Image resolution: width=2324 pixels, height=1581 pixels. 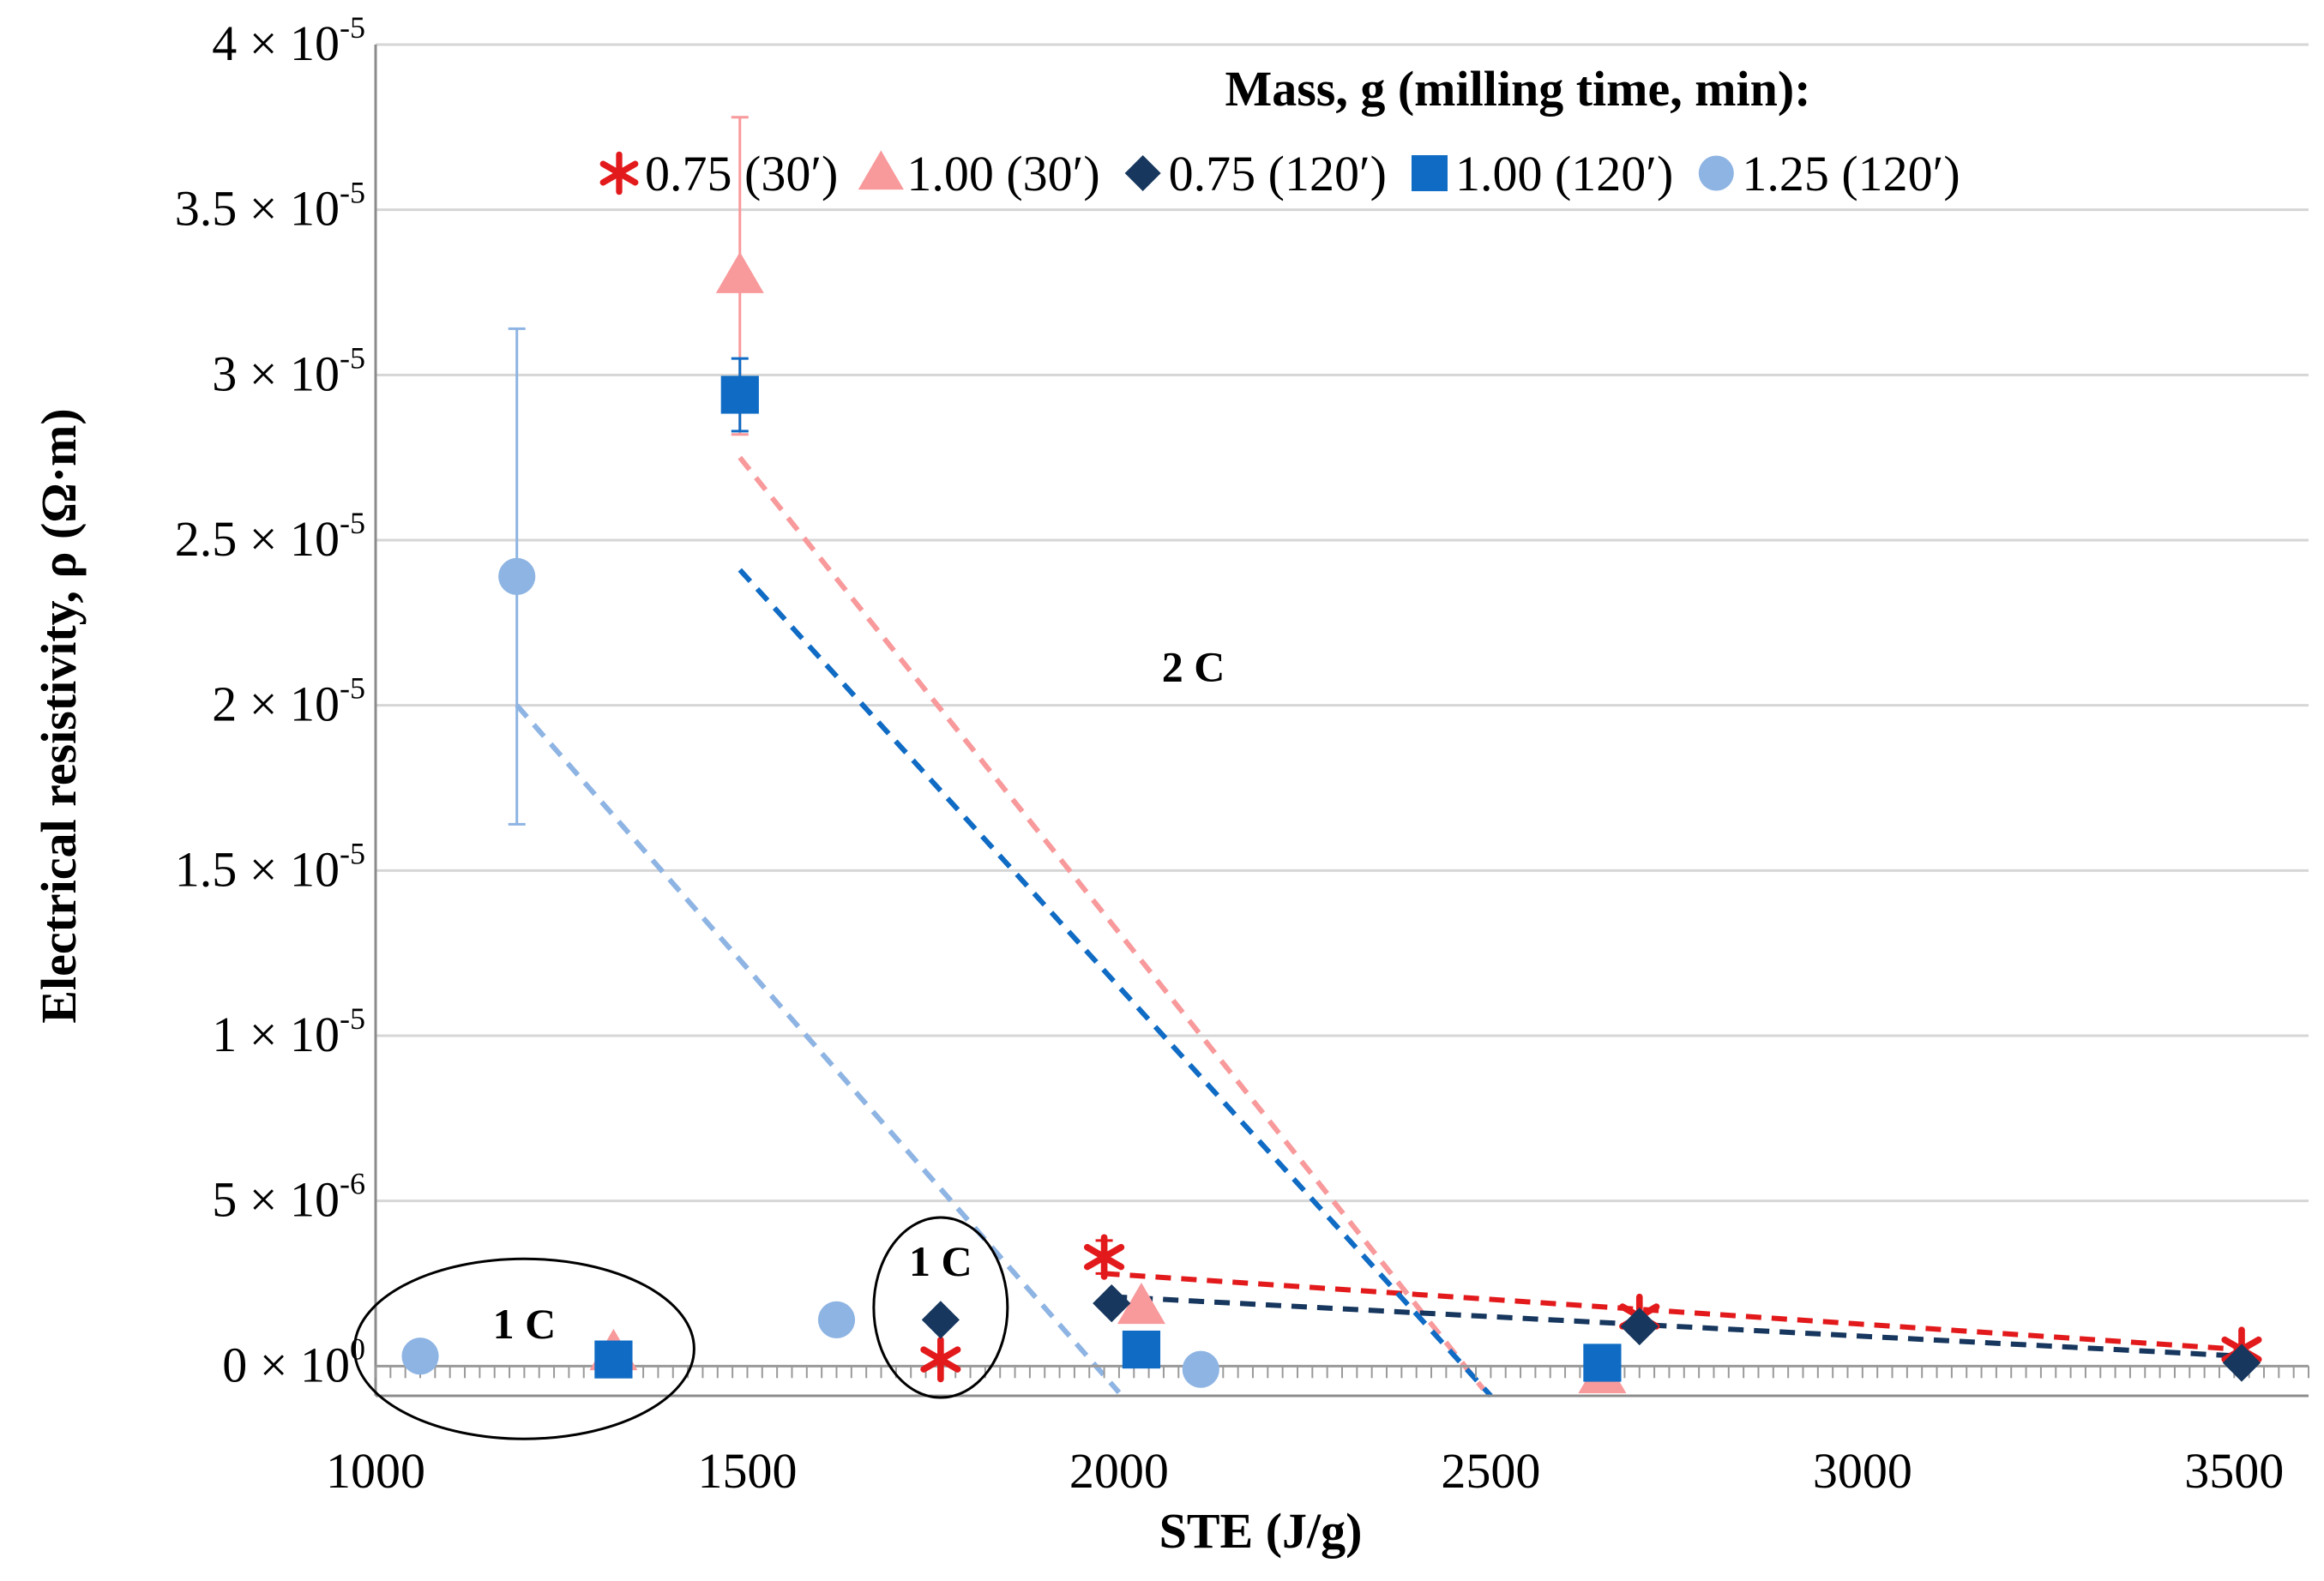 What do you see at coordinates (747, 1471) in the screenshot?
I see `x-tick-label: 1500` at bounding box center [747, 1471].